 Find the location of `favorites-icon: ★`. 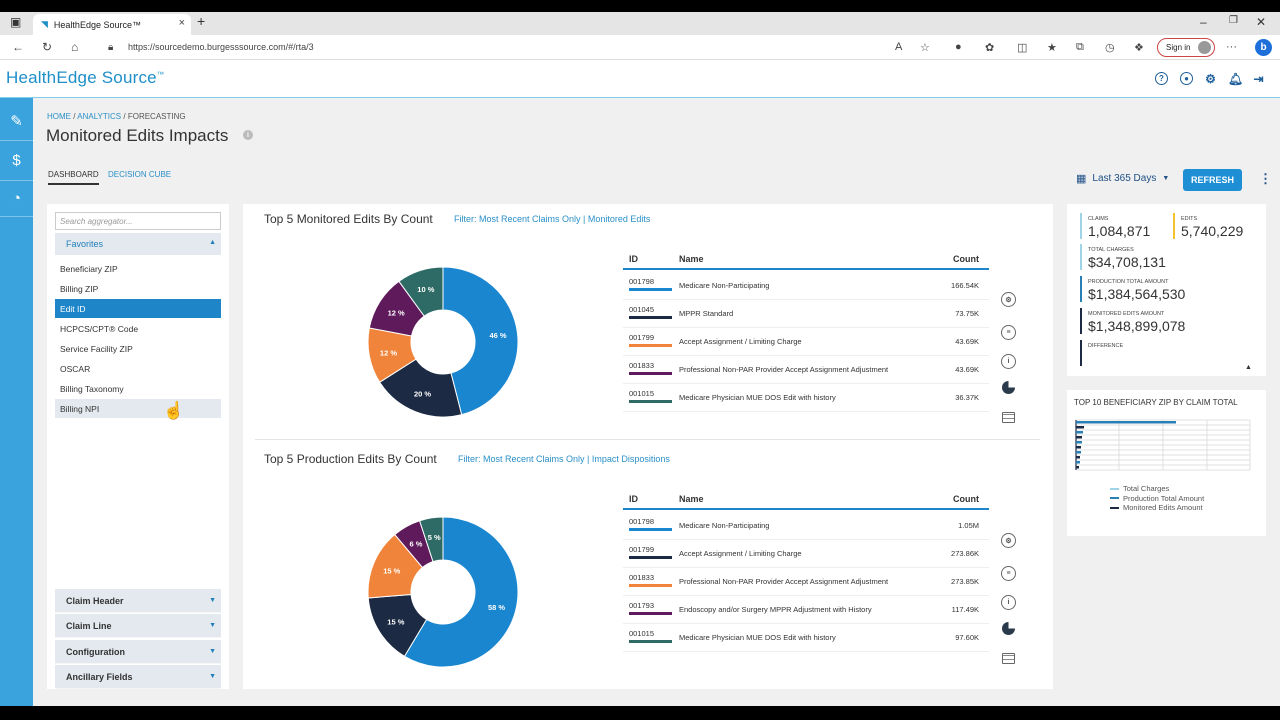

favorites-icon: ★ is located at coordinates (1052, 48).